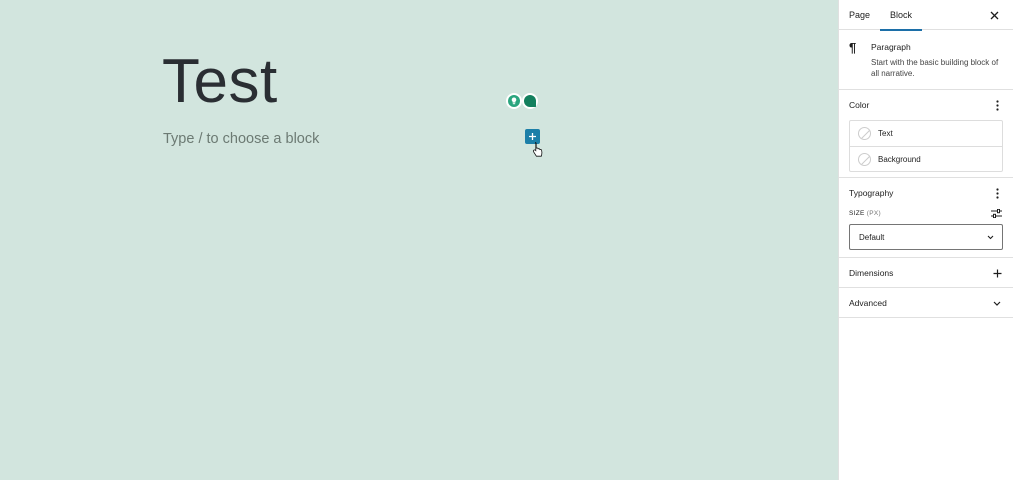  Describe the element at coordinates (926, 158) in the screenshot. I see `color-item-background: Background` at that location.